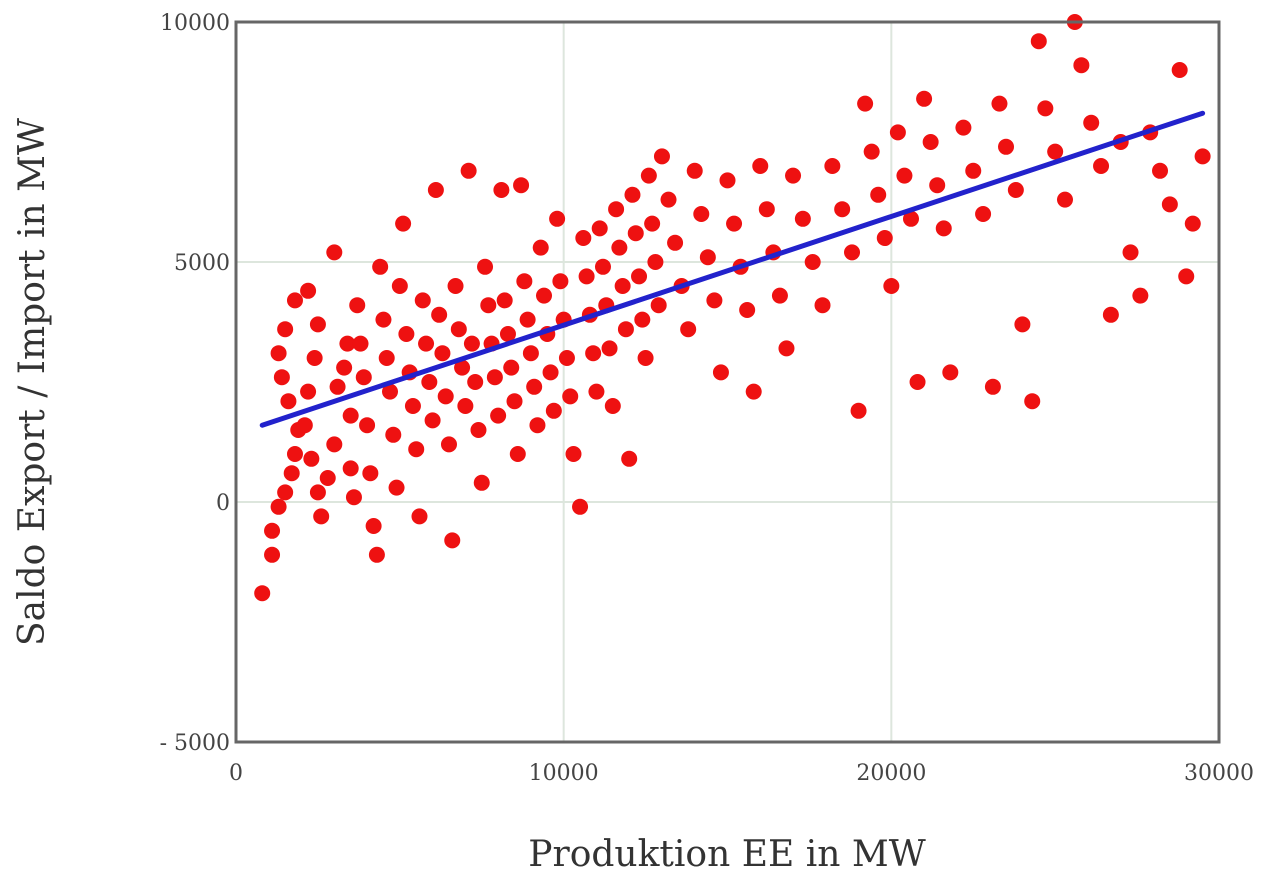 Image resolution: width=1283 pixels, height=874 pixels. Describe the element at coordinates (564, 773) in the screenshot. I see `x-tick-label-1: 10000` at that location.